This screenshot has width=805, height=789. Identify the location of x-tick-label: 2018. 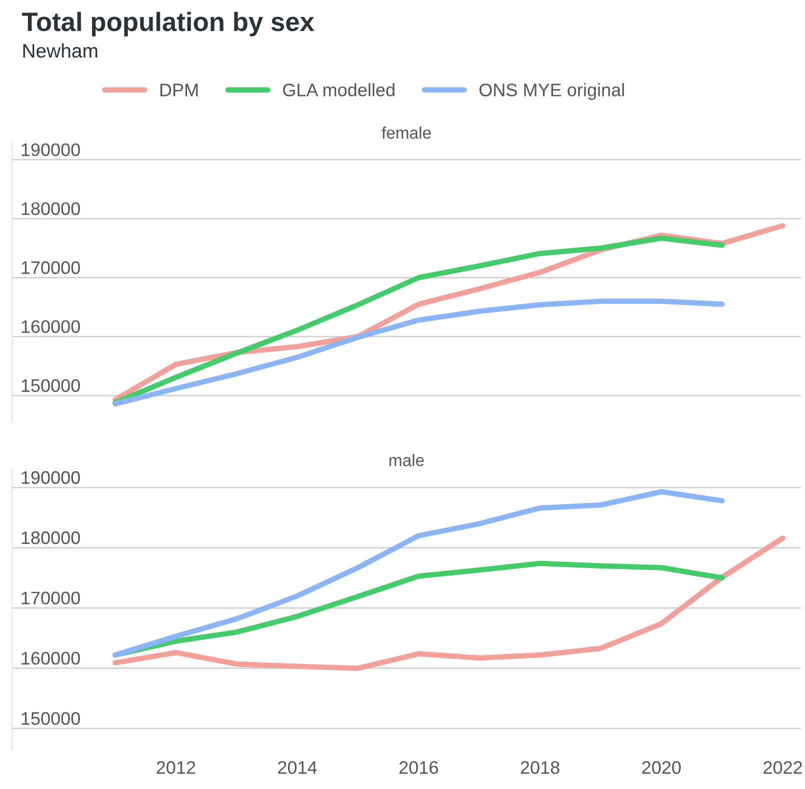
(540, 767).